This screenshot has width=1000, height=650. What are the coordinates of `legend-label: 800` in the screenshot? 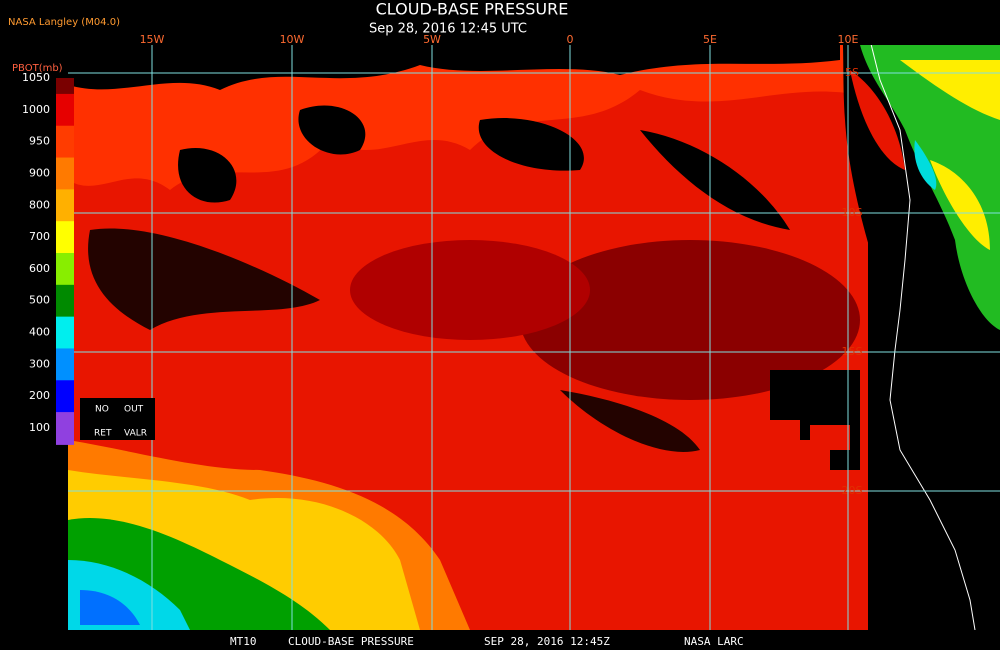 It's located at (39, 204).